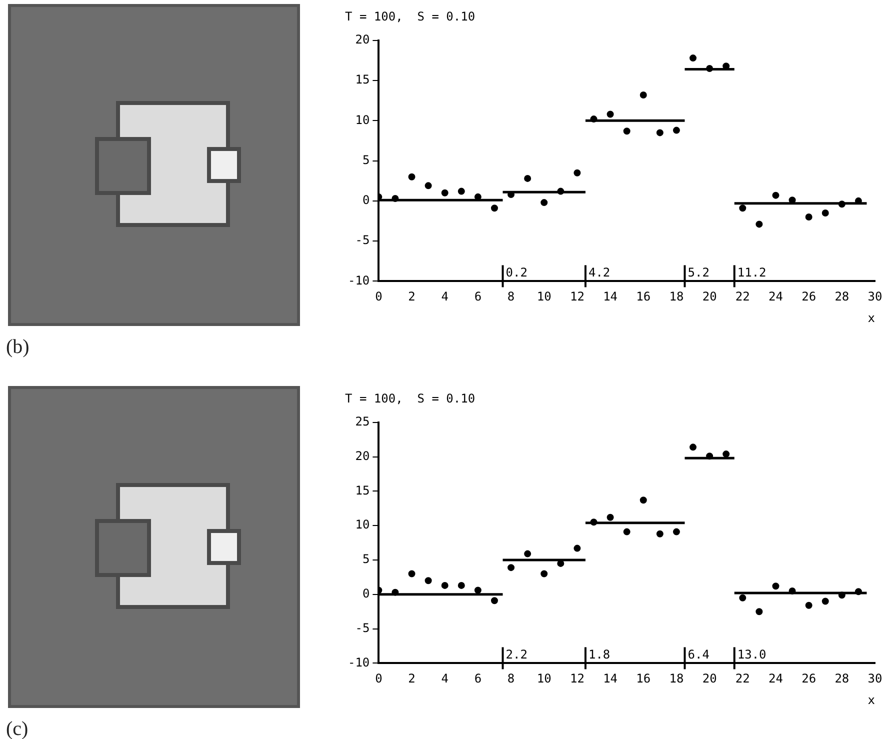 This screenshot has height=739, width=895. Describe the element at coordinates (362, 39) in the screenshot. I see `y-tick-label: 20` at that location.